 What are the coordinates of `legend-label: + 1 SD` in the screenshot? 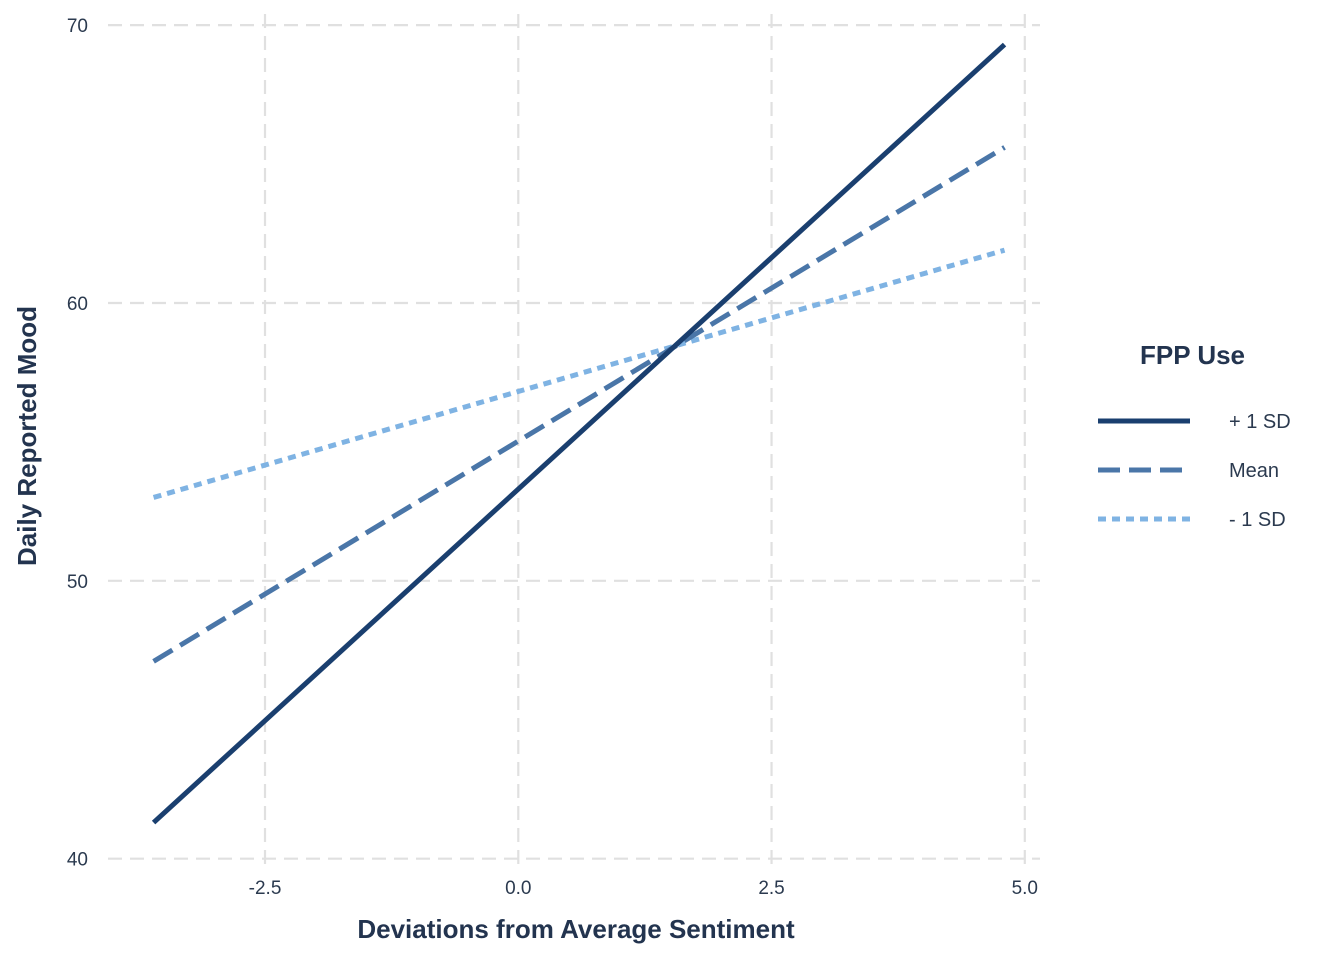 It's located at (1260, 422).